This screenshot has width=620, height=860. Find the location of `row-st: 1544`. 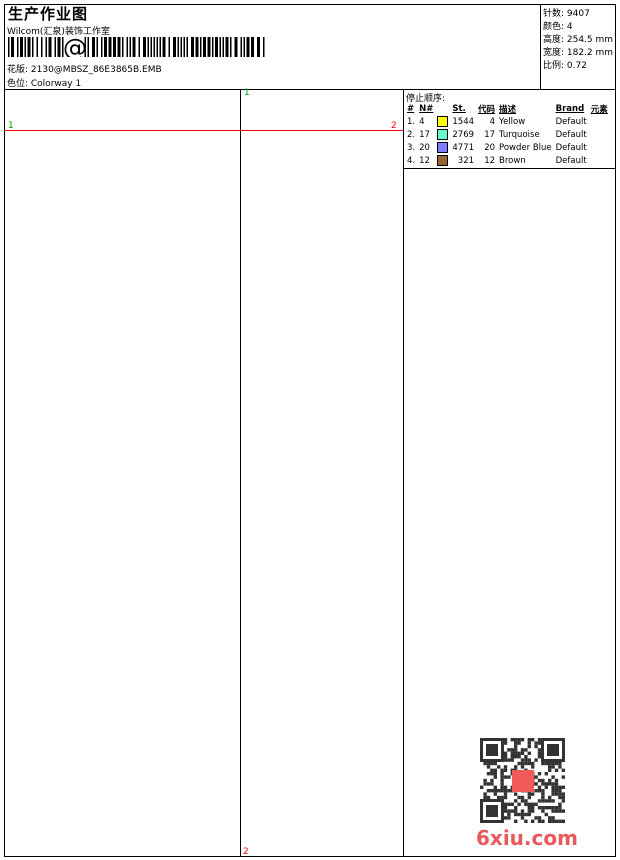

row-st: 1544 is located at coordinates (463, 121).